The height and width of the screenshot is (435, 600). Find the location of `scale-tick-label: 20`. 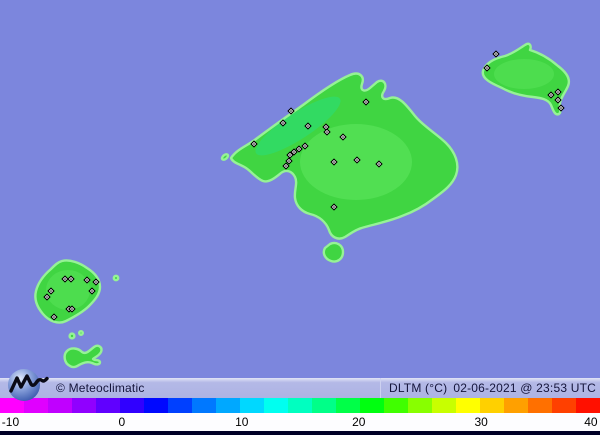

scale-tick-label: 20 is located at coordinates (359, 422).